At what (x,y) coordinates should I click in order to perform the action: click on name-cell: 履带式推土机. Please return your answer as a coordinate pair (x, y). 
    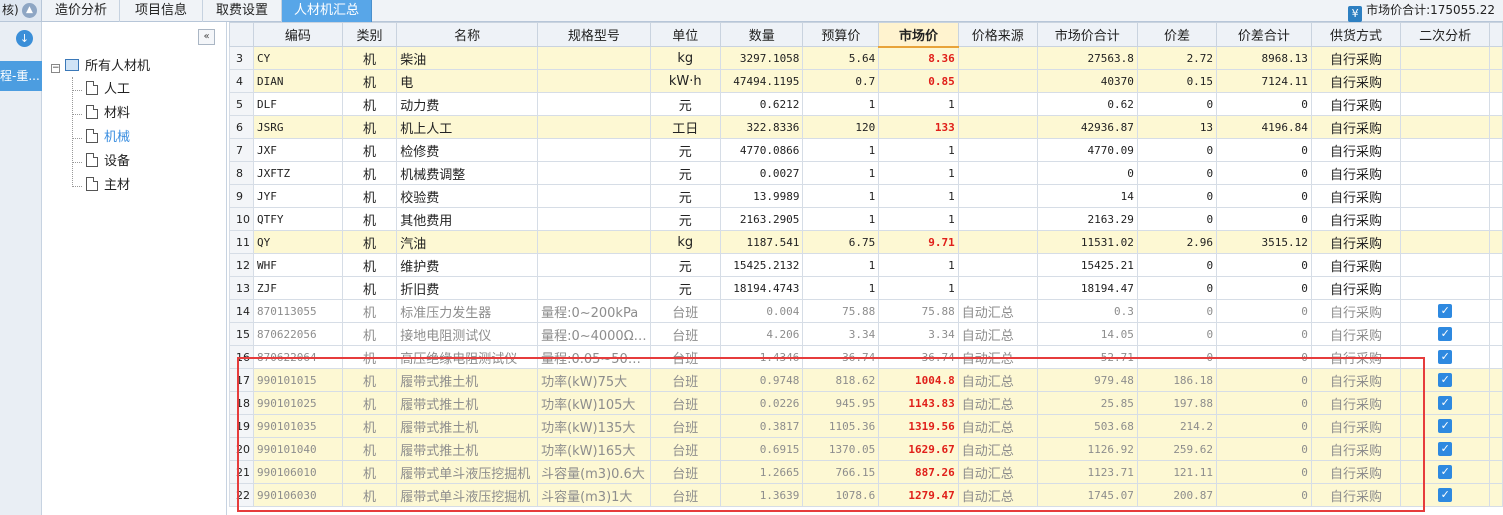
    Looking at the image, I should click on (467, 426).